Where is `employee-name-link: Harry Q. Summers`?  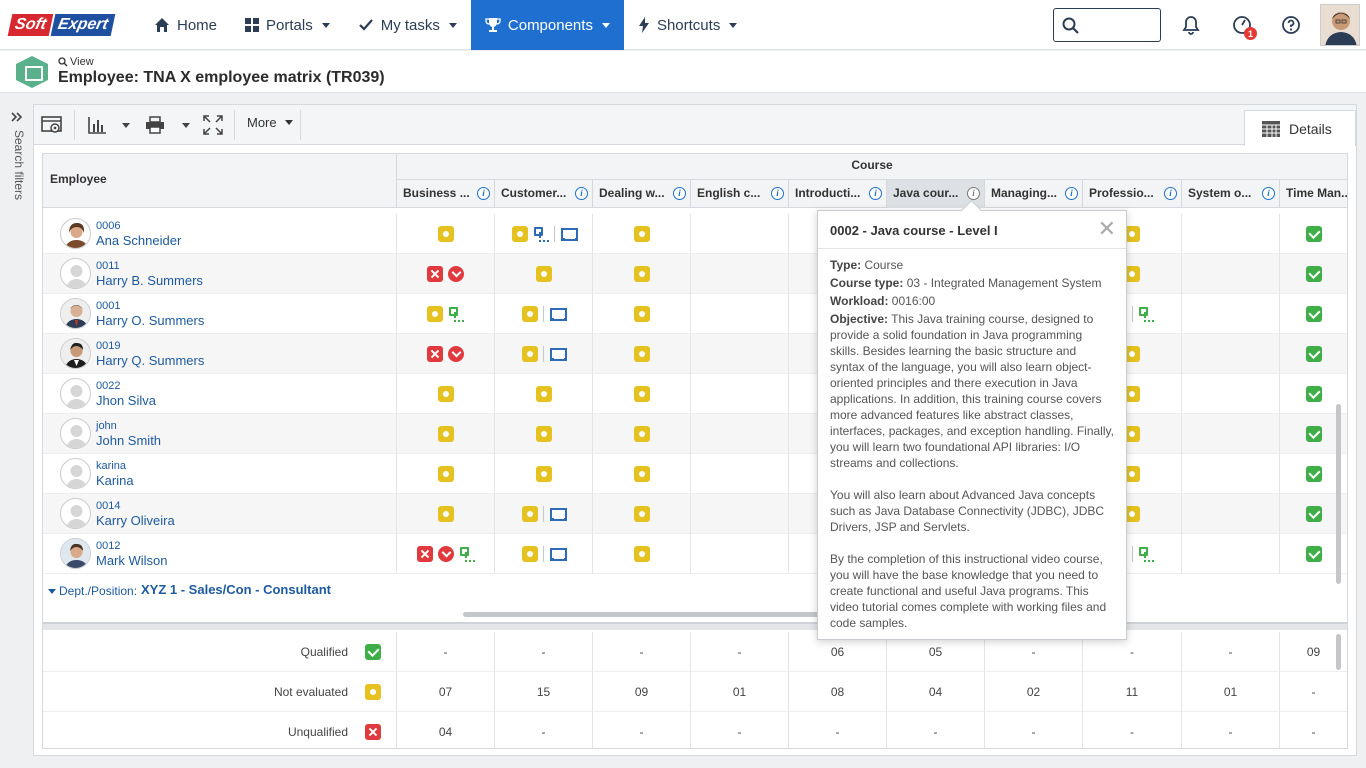
employee-name-link: Harry Q. Summers is located at coordinates (150, 360).